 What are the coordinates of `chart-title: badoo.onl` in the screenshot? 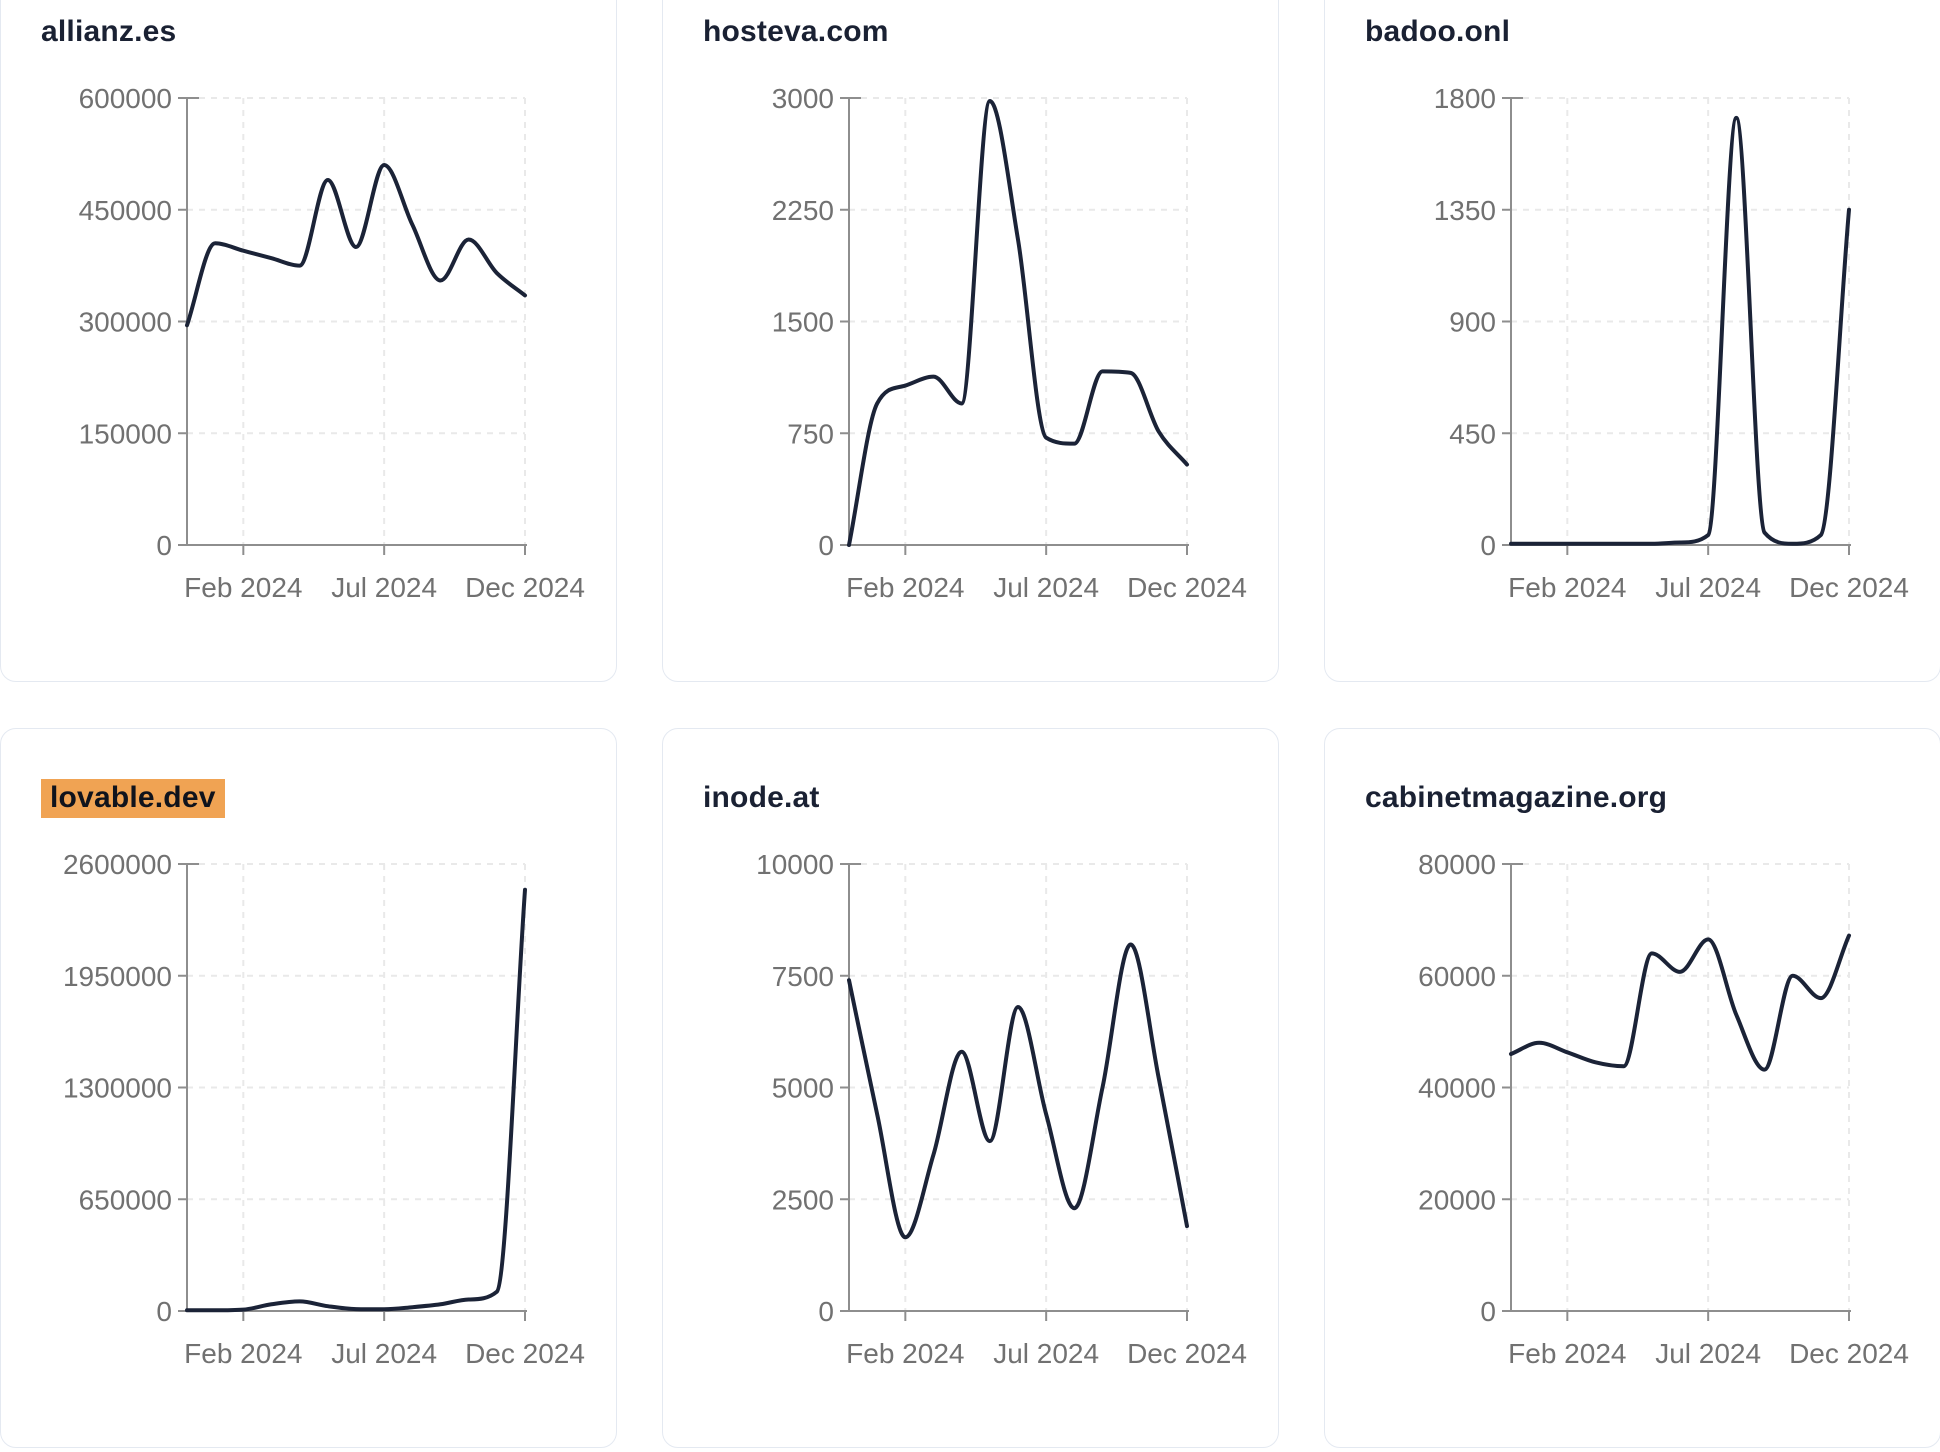 It's located at (1437, 32).